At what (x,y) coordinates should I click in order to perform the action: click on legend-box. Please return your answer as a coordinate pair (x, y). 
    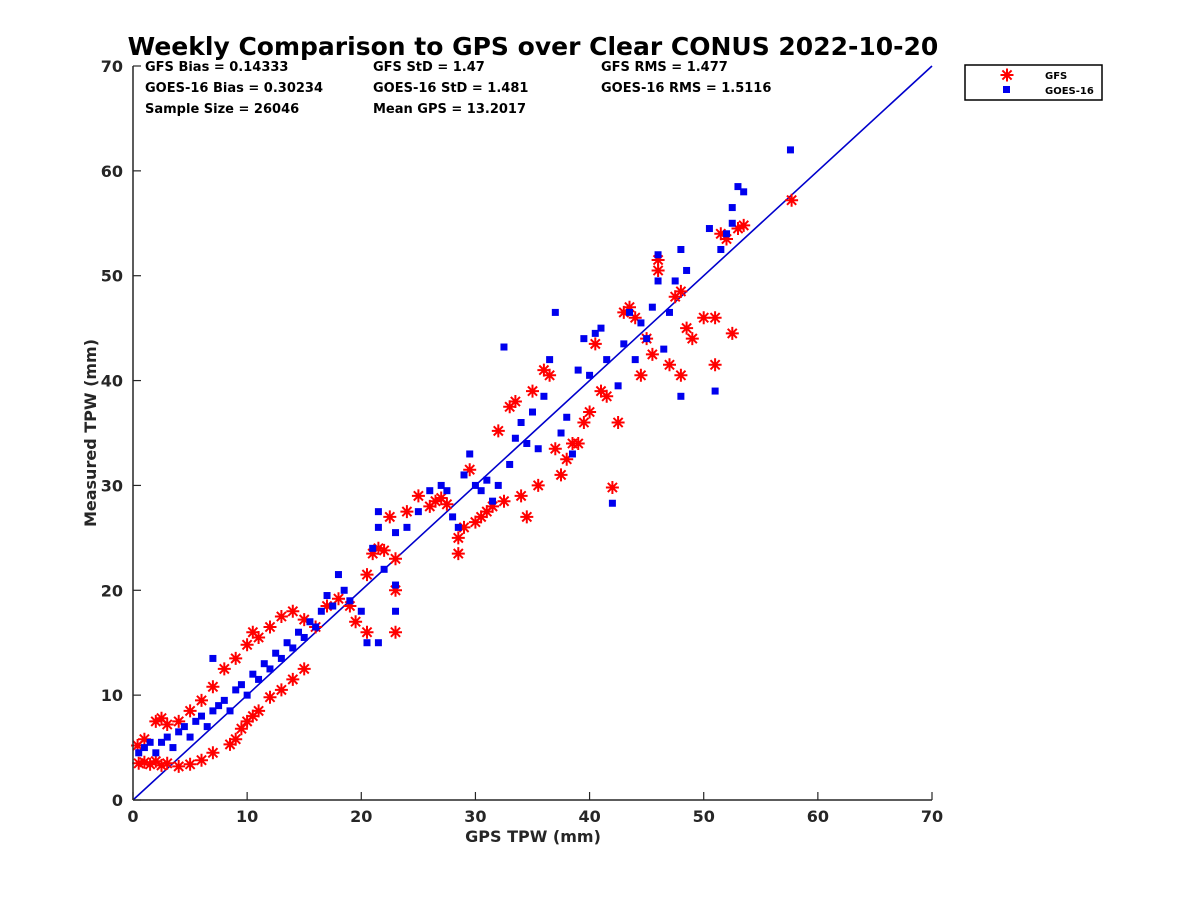
    Looking at the image, I should click on (1033, 82).